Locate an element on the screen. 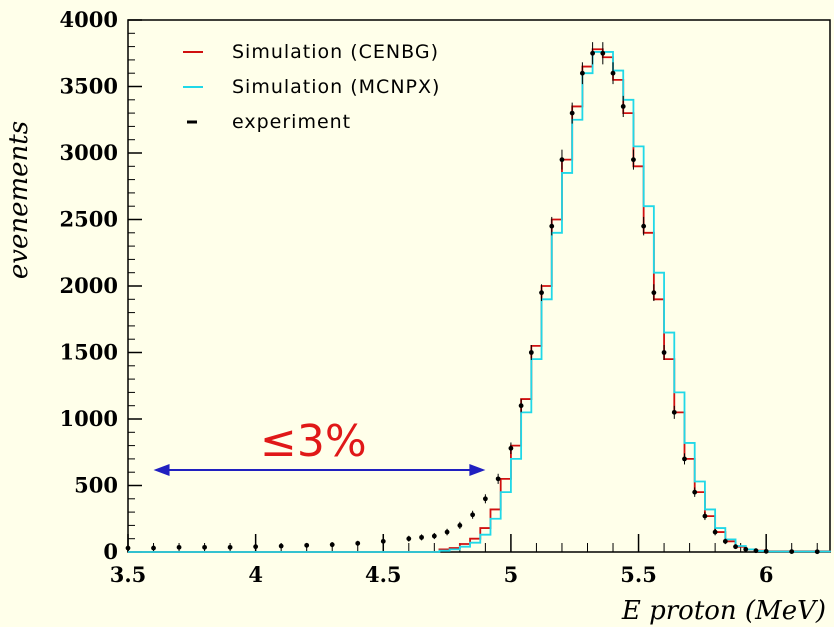 This screenshot has height=627, width=834. y-axis-title: evenements is located at coordinates (19, 200).